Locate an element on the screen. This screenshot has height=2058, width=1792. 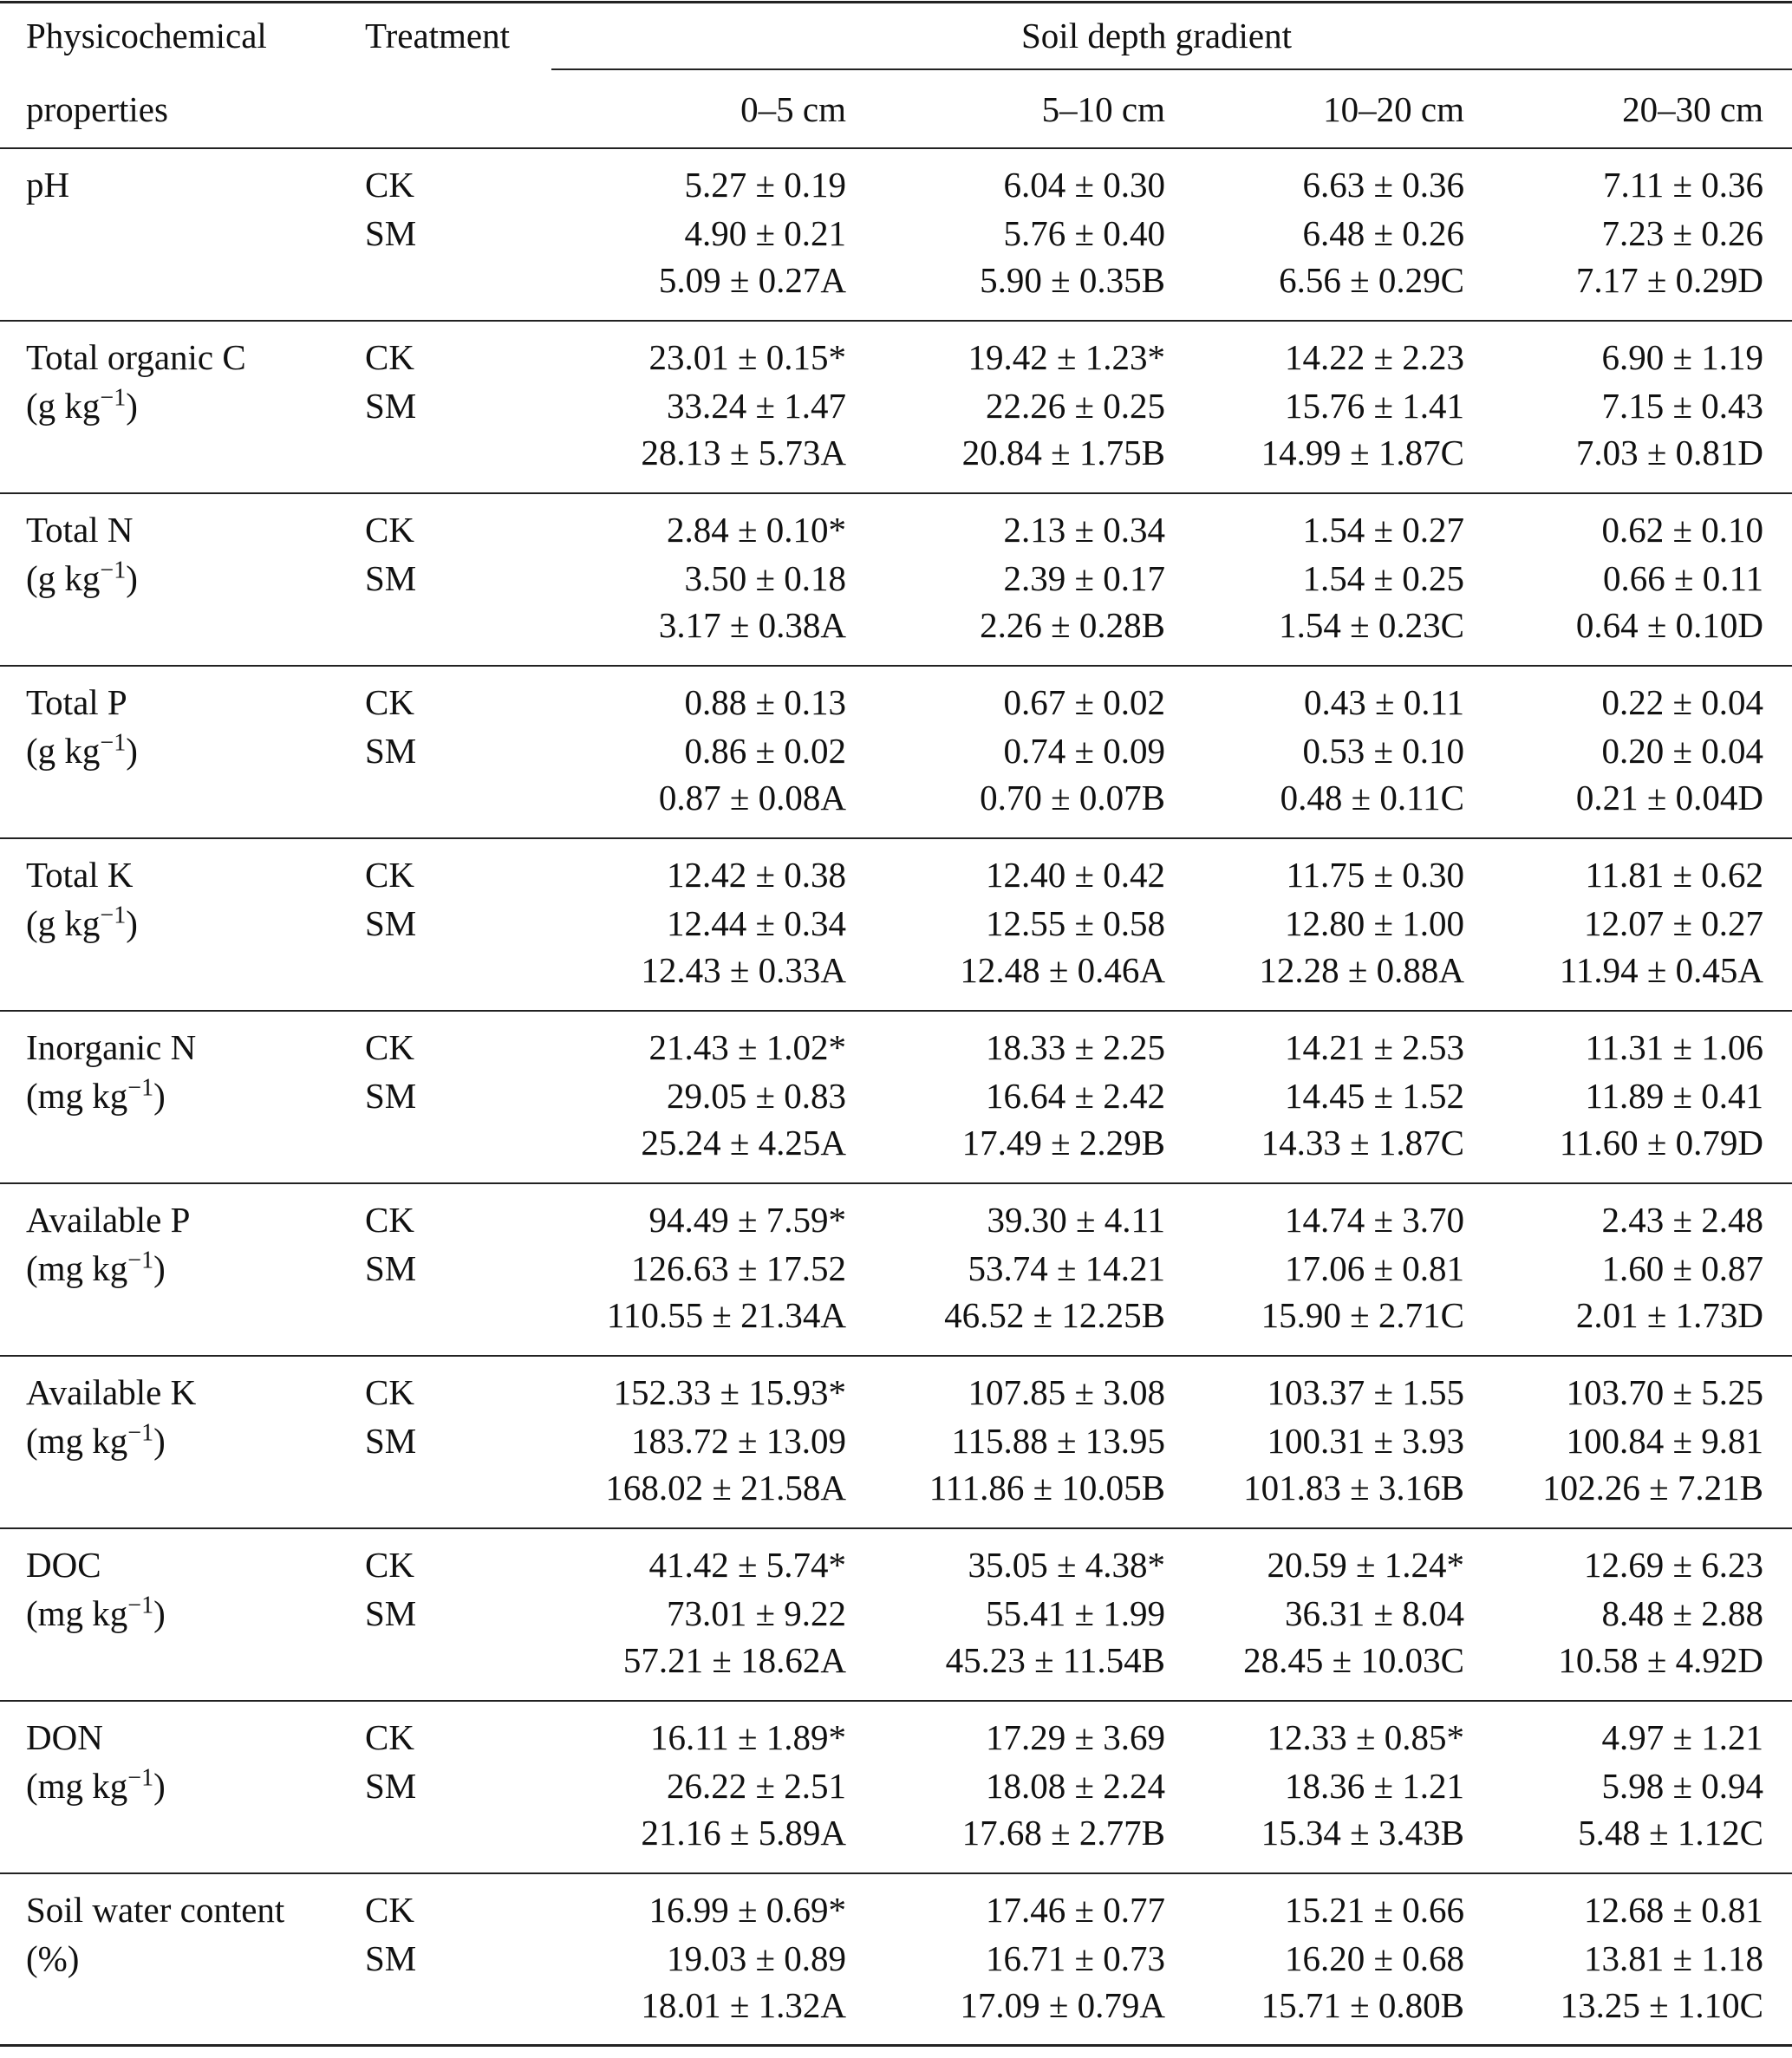
header-depth-0-5: 0–5 cm is located at coordinates (793, 109).